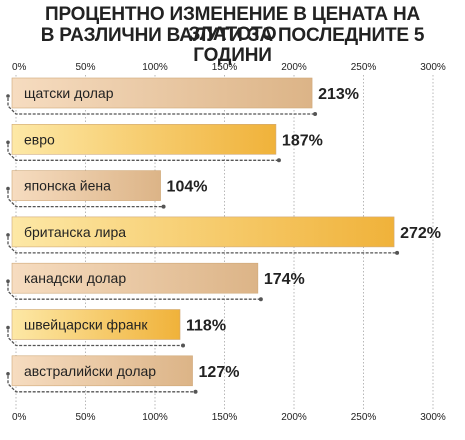 The image size is (465, 440). Describe the element at coordinates (187, 187) in the screenshot. I see `bar-value-label: 104%` at that location.